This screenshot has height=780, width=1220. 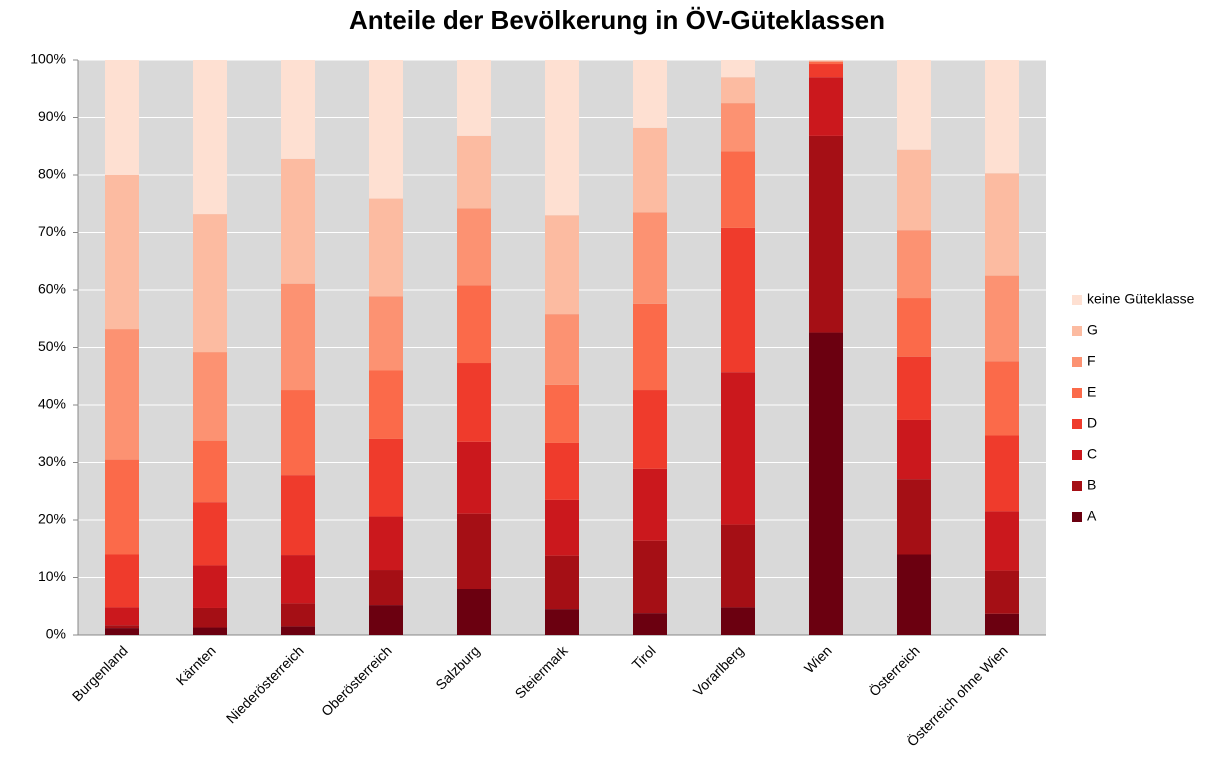 What do you see at coordinates (48, 59) in the screenshot?
I see `y-tick-label: 100%` at bounding box center [48, 59].